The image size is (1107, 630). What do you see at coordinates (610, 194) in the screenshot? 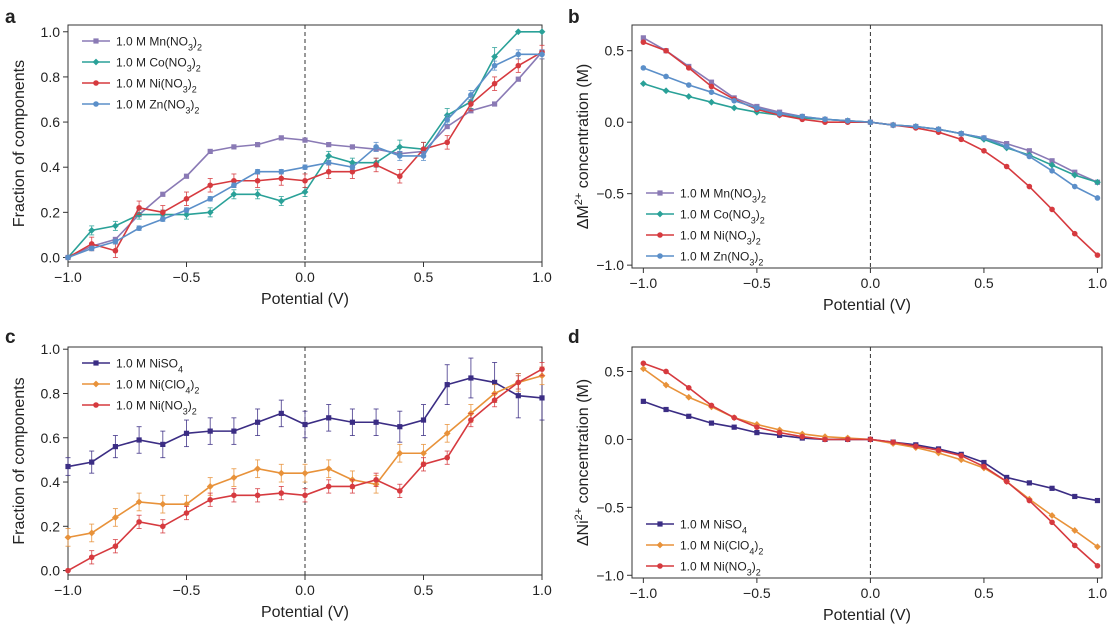
I see `y-tick-label: −0.5` at bounding box center [610, 194].